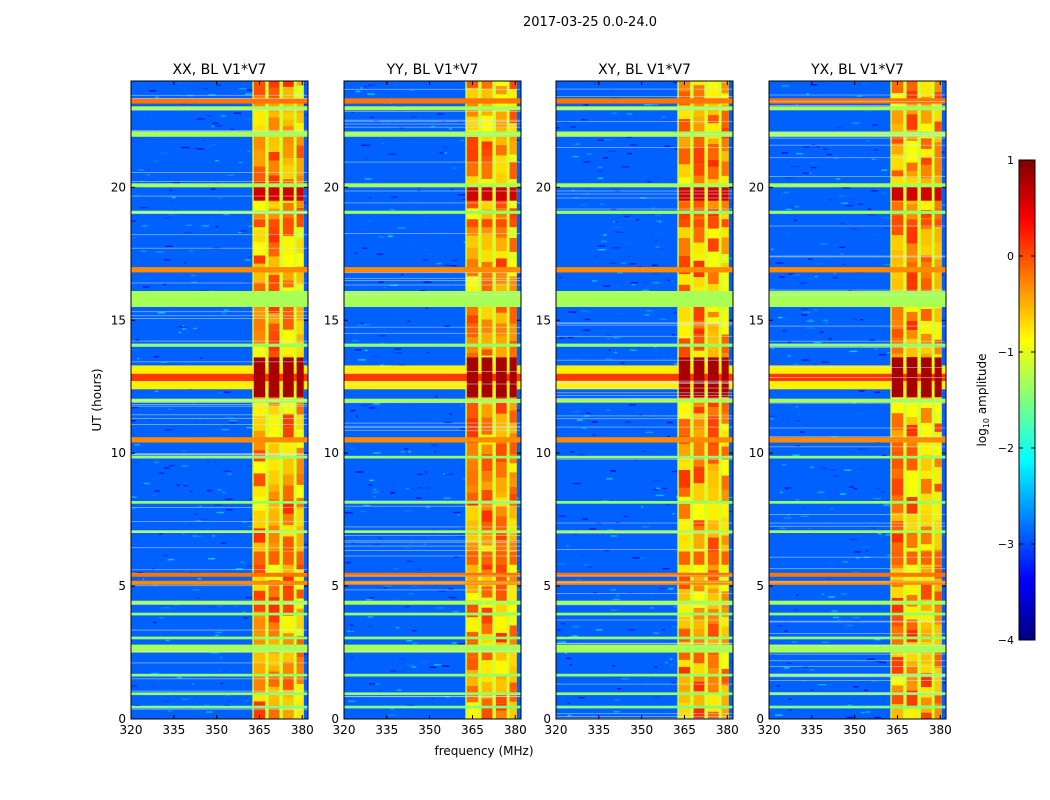  Describe the element at coordinates (983, 400) in the screenshot. I see `colorbar-label: log10 amplitude` at that location.